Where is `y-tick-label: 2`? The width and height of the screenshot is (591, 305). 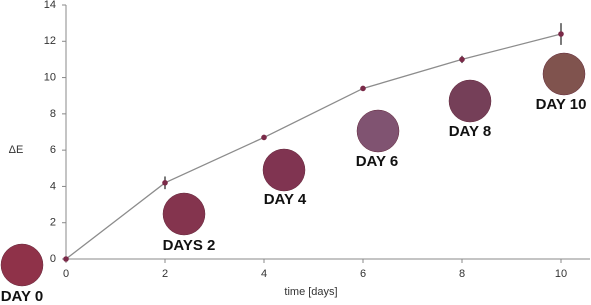
y-tick-label: 2 is located at coordinates (53, 223).